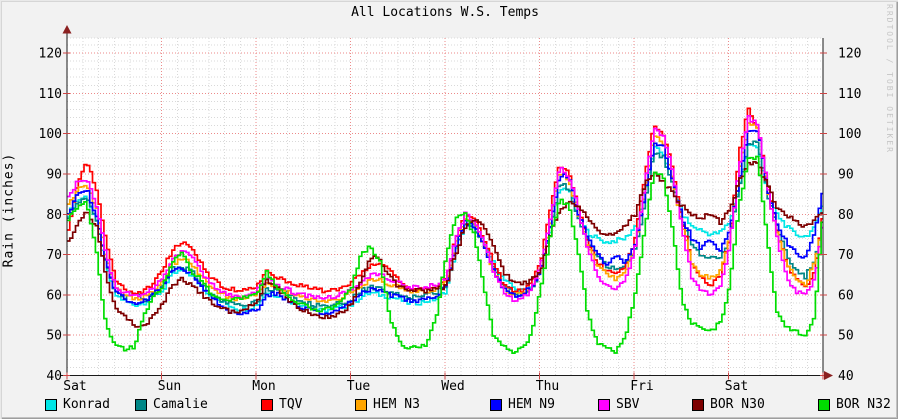 This screenshot has height=419, width=898. Describe the element at coordinates (50, 134) in the screenshot. I see `y-tick-label-left: 100` at that location.